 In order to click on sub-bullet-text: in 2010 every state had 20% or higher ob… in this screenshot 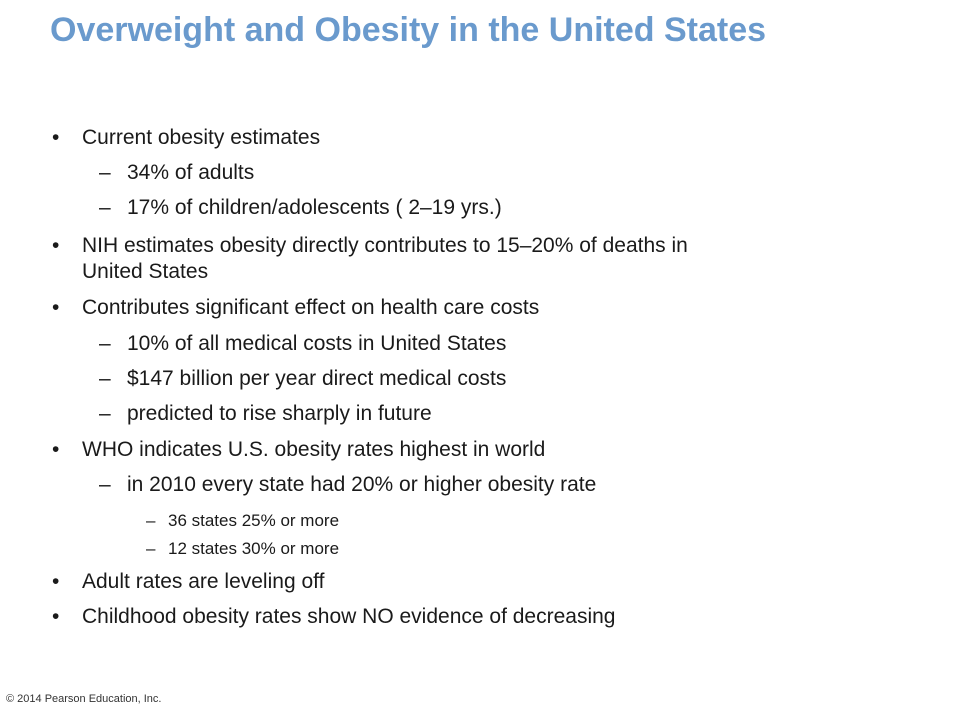, I will do `click(362, 484)`.